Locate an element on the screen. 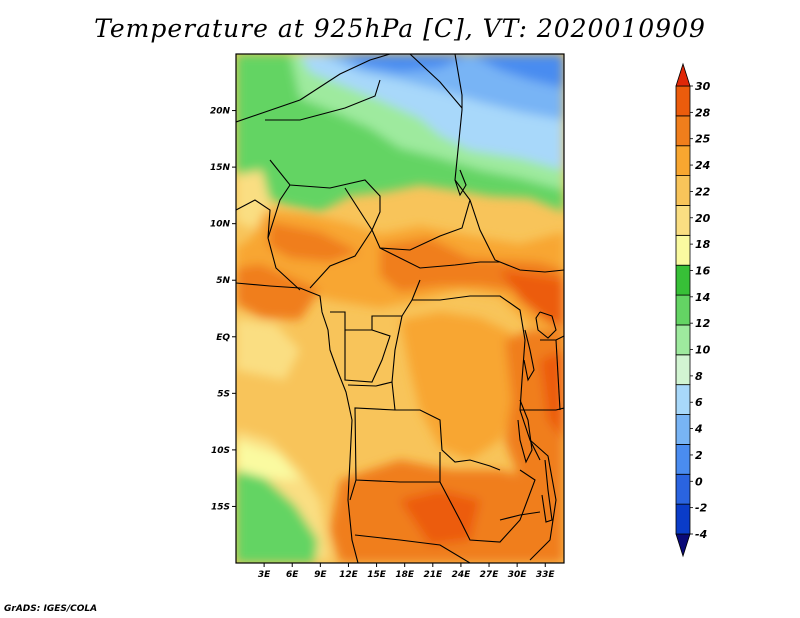  lat-label: 15S is located at coordinates (220, 507).